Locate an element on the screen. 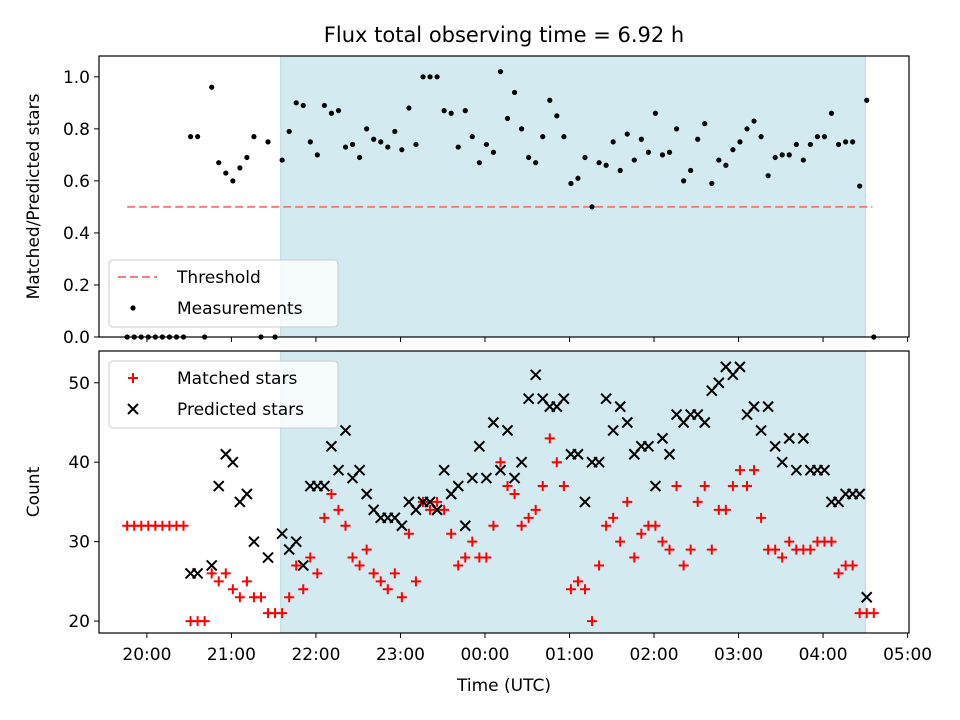  legend-predicted-swatch is located at coordinates (133, 409).